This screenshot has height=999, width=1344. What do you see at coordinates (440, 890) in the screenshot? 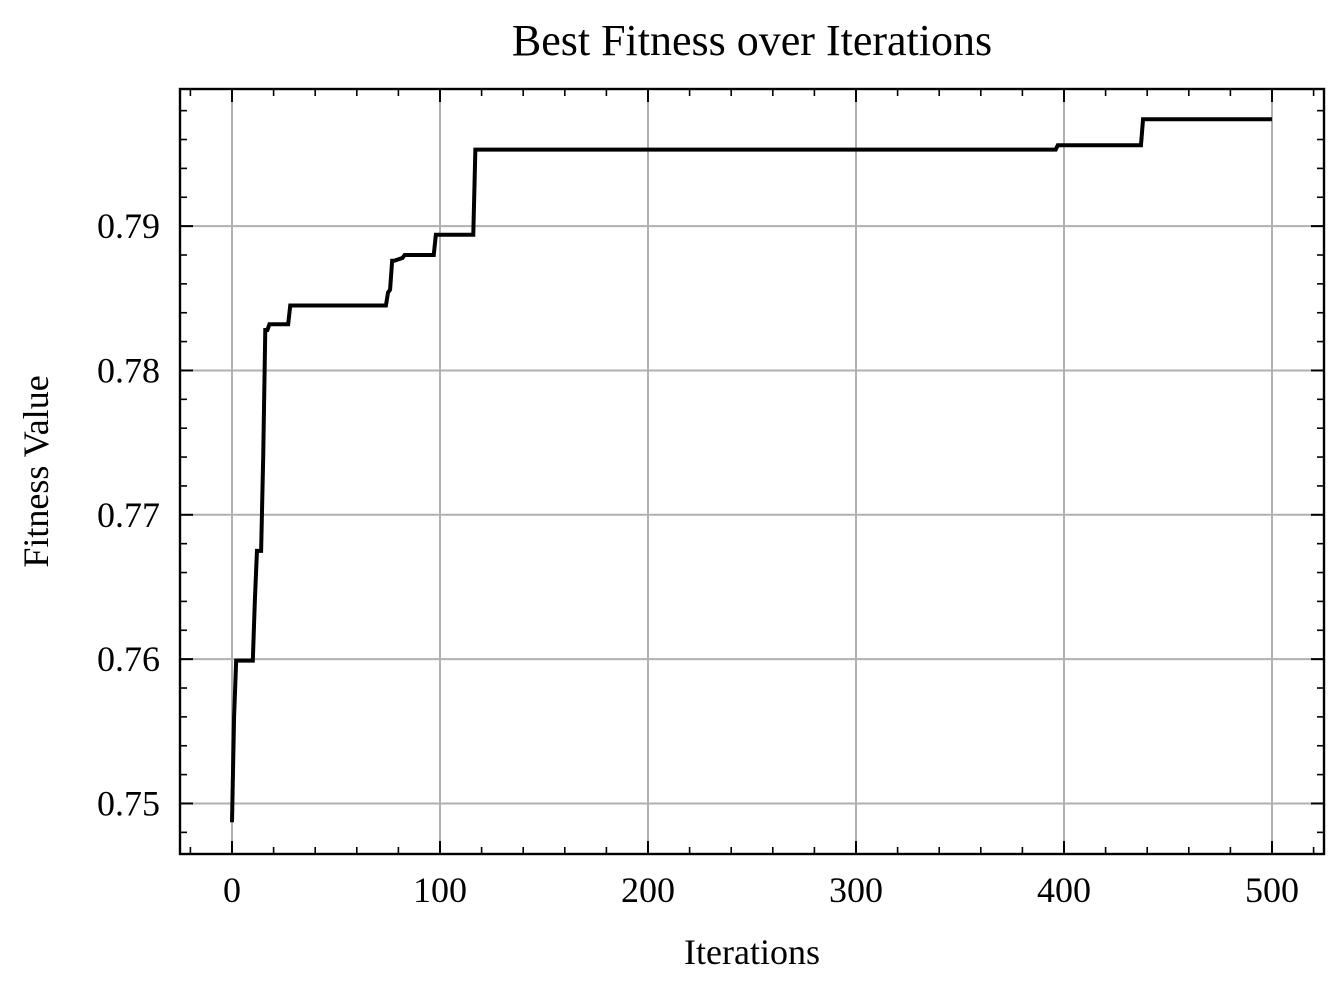
I see `x-tick-label: 100` at bounding box center [440, 890].